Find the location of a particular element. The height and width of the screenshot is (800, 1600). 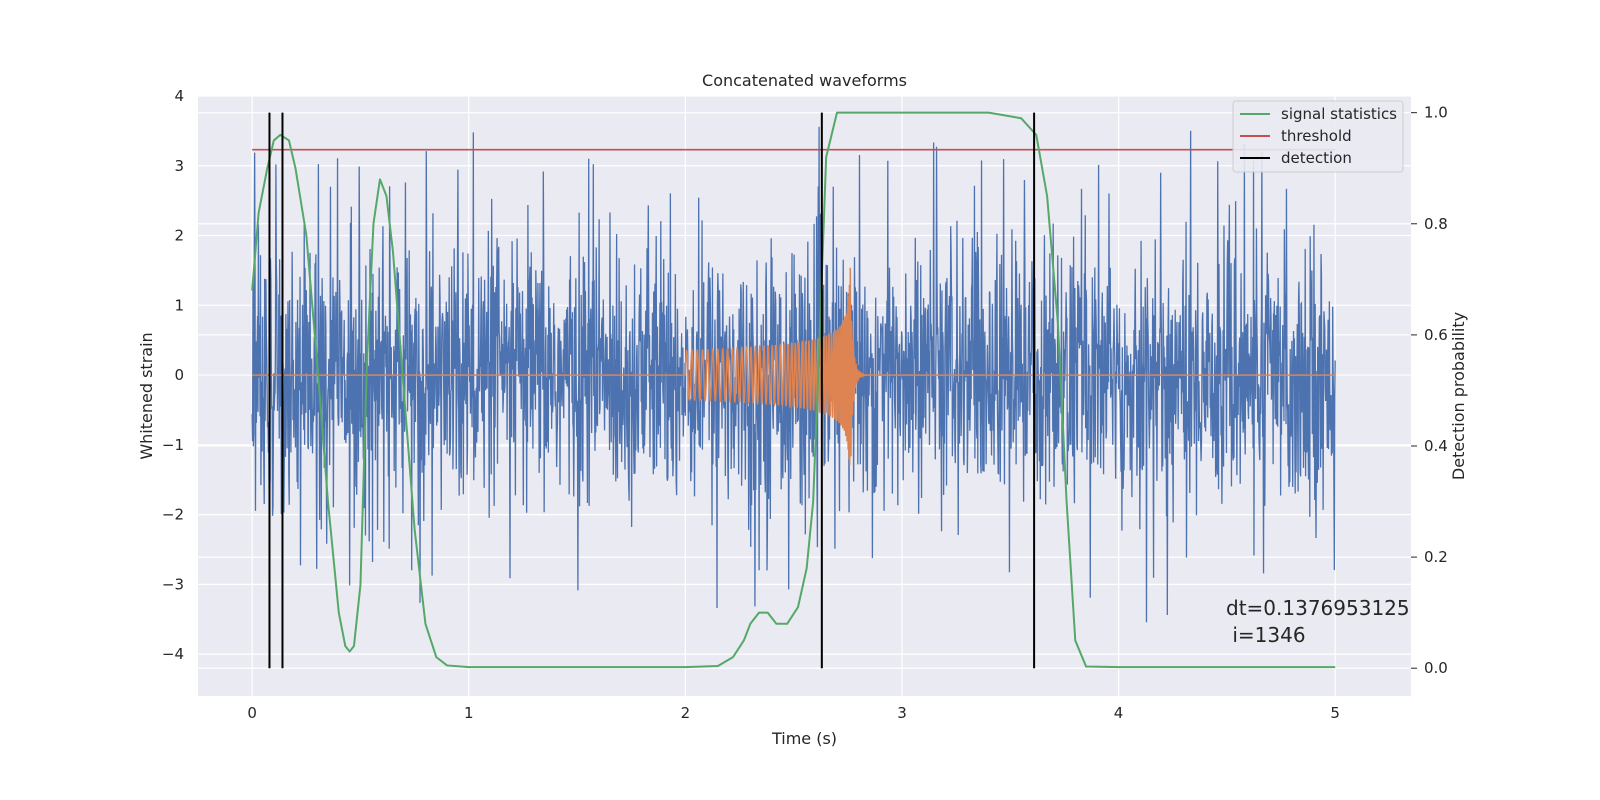

y-tick-label: −1 is located at coordinates (173, 445).